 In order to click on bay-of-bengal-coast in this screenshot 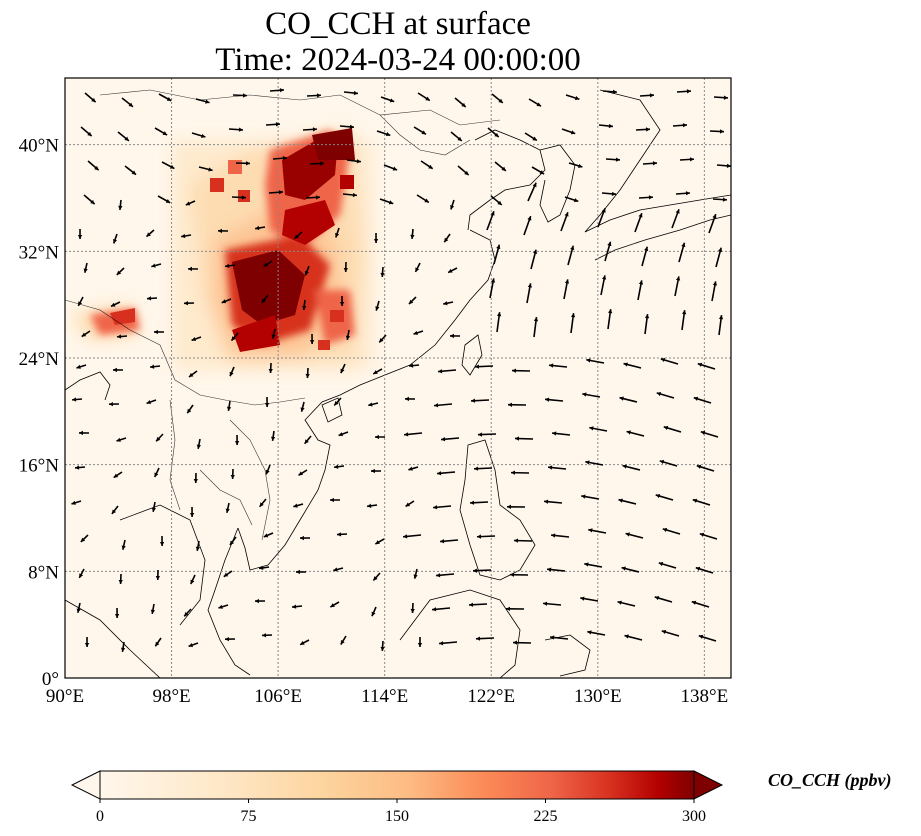, I will do `click(88, 386)`.